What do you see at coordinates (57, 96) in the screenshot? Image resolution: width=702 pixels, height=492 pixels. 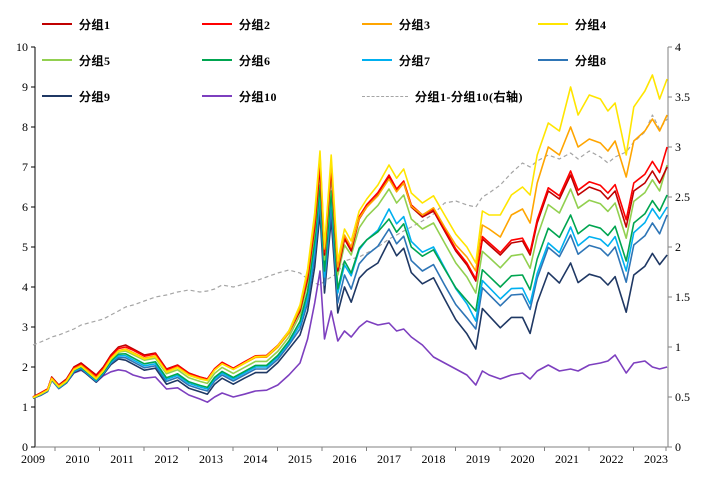 I see `legend-swatch-group9` at bounding box center [57, 96].